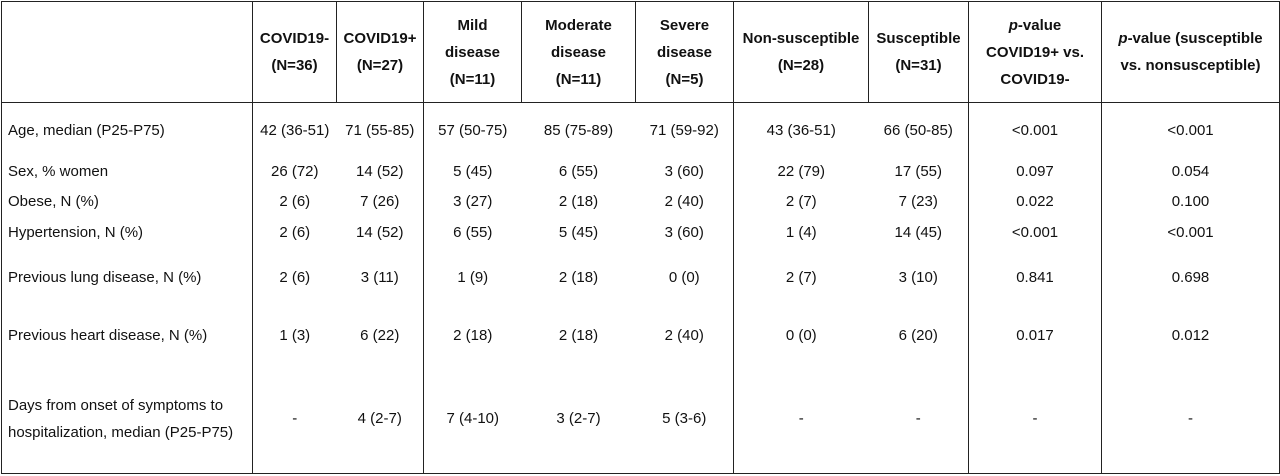 This screenshot has width=1280, height=476. I want to click on cell-obese-2: 7 (26), so click(380, 201).